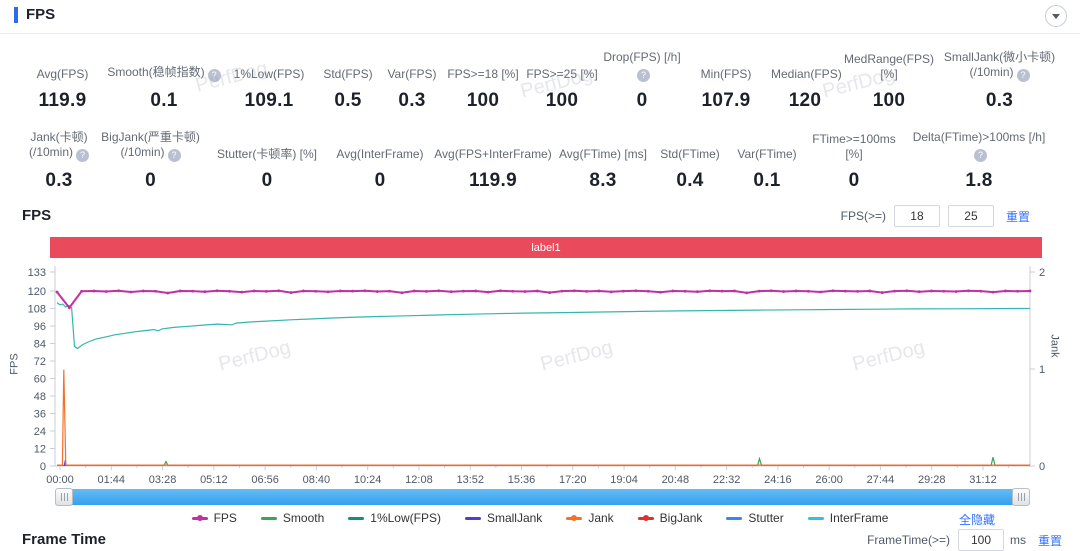 This screenshot has width=1080, height=551. What do you see at coordinates (483, 80) in the screenshot?
I see `stat-fps-18-%-: FPS>=18 [%] 100` at bounding box center [483, 80].